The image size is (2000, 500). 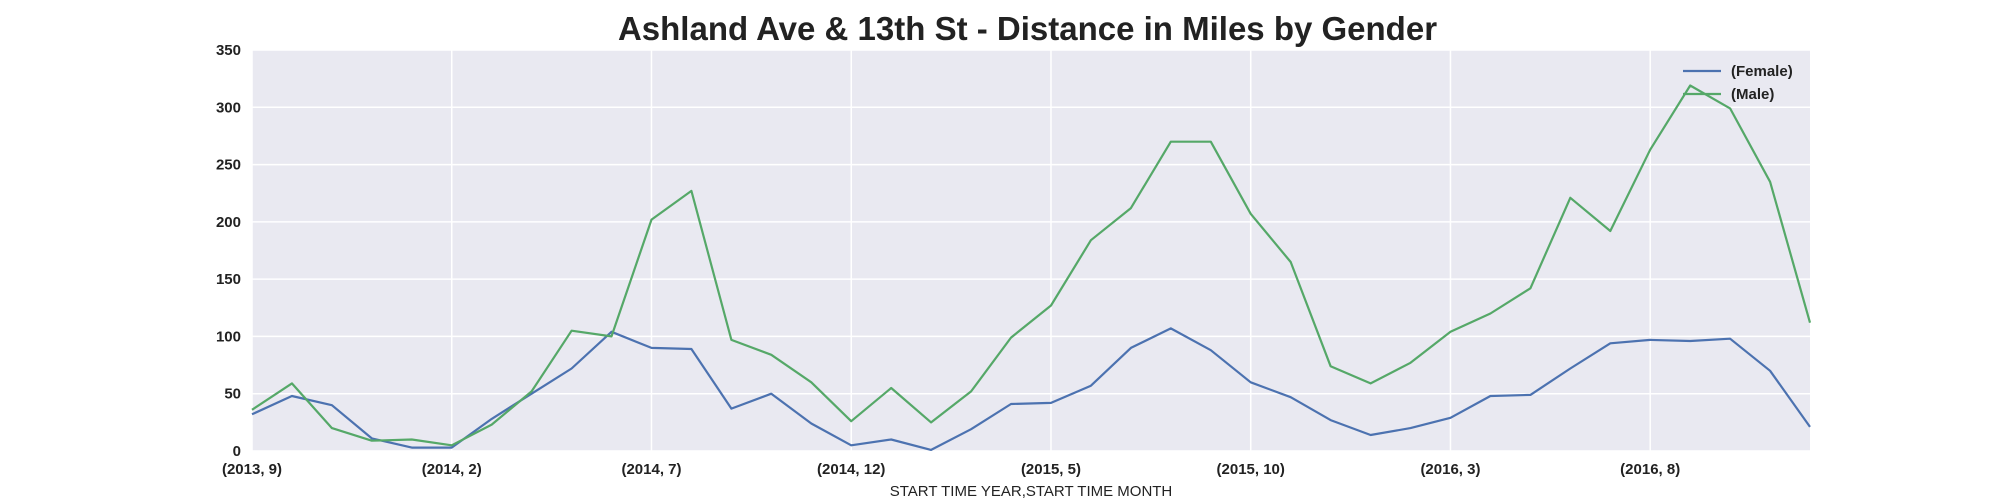 I want to click on y-tick-label: 200, so click(x=228, y=222).